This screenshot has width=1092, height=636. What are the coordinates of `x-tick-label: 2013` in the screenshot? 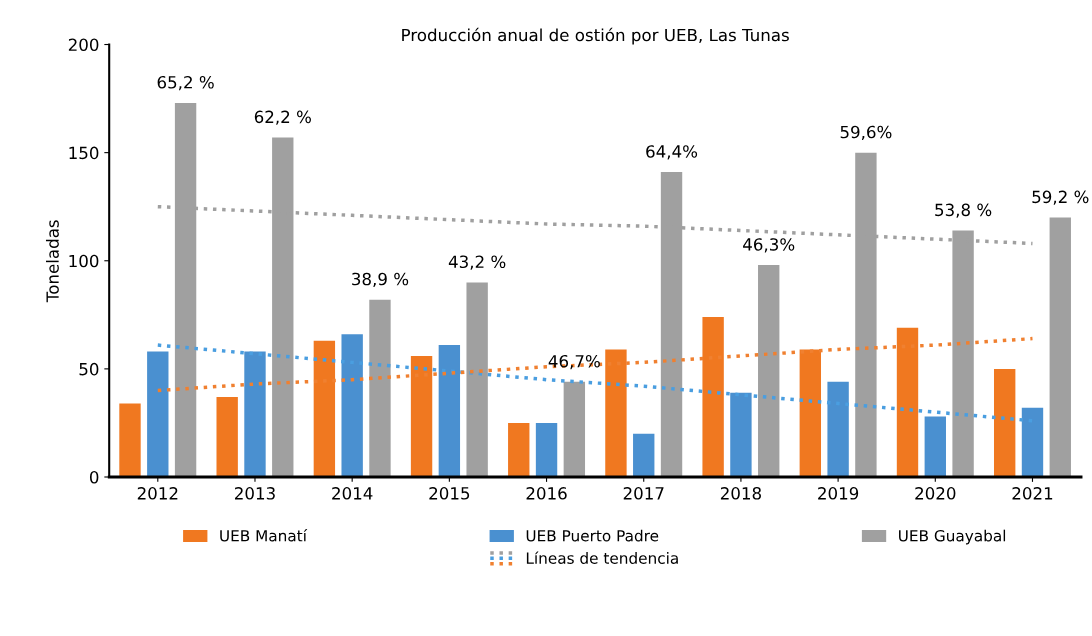 It's located at (255, 493).